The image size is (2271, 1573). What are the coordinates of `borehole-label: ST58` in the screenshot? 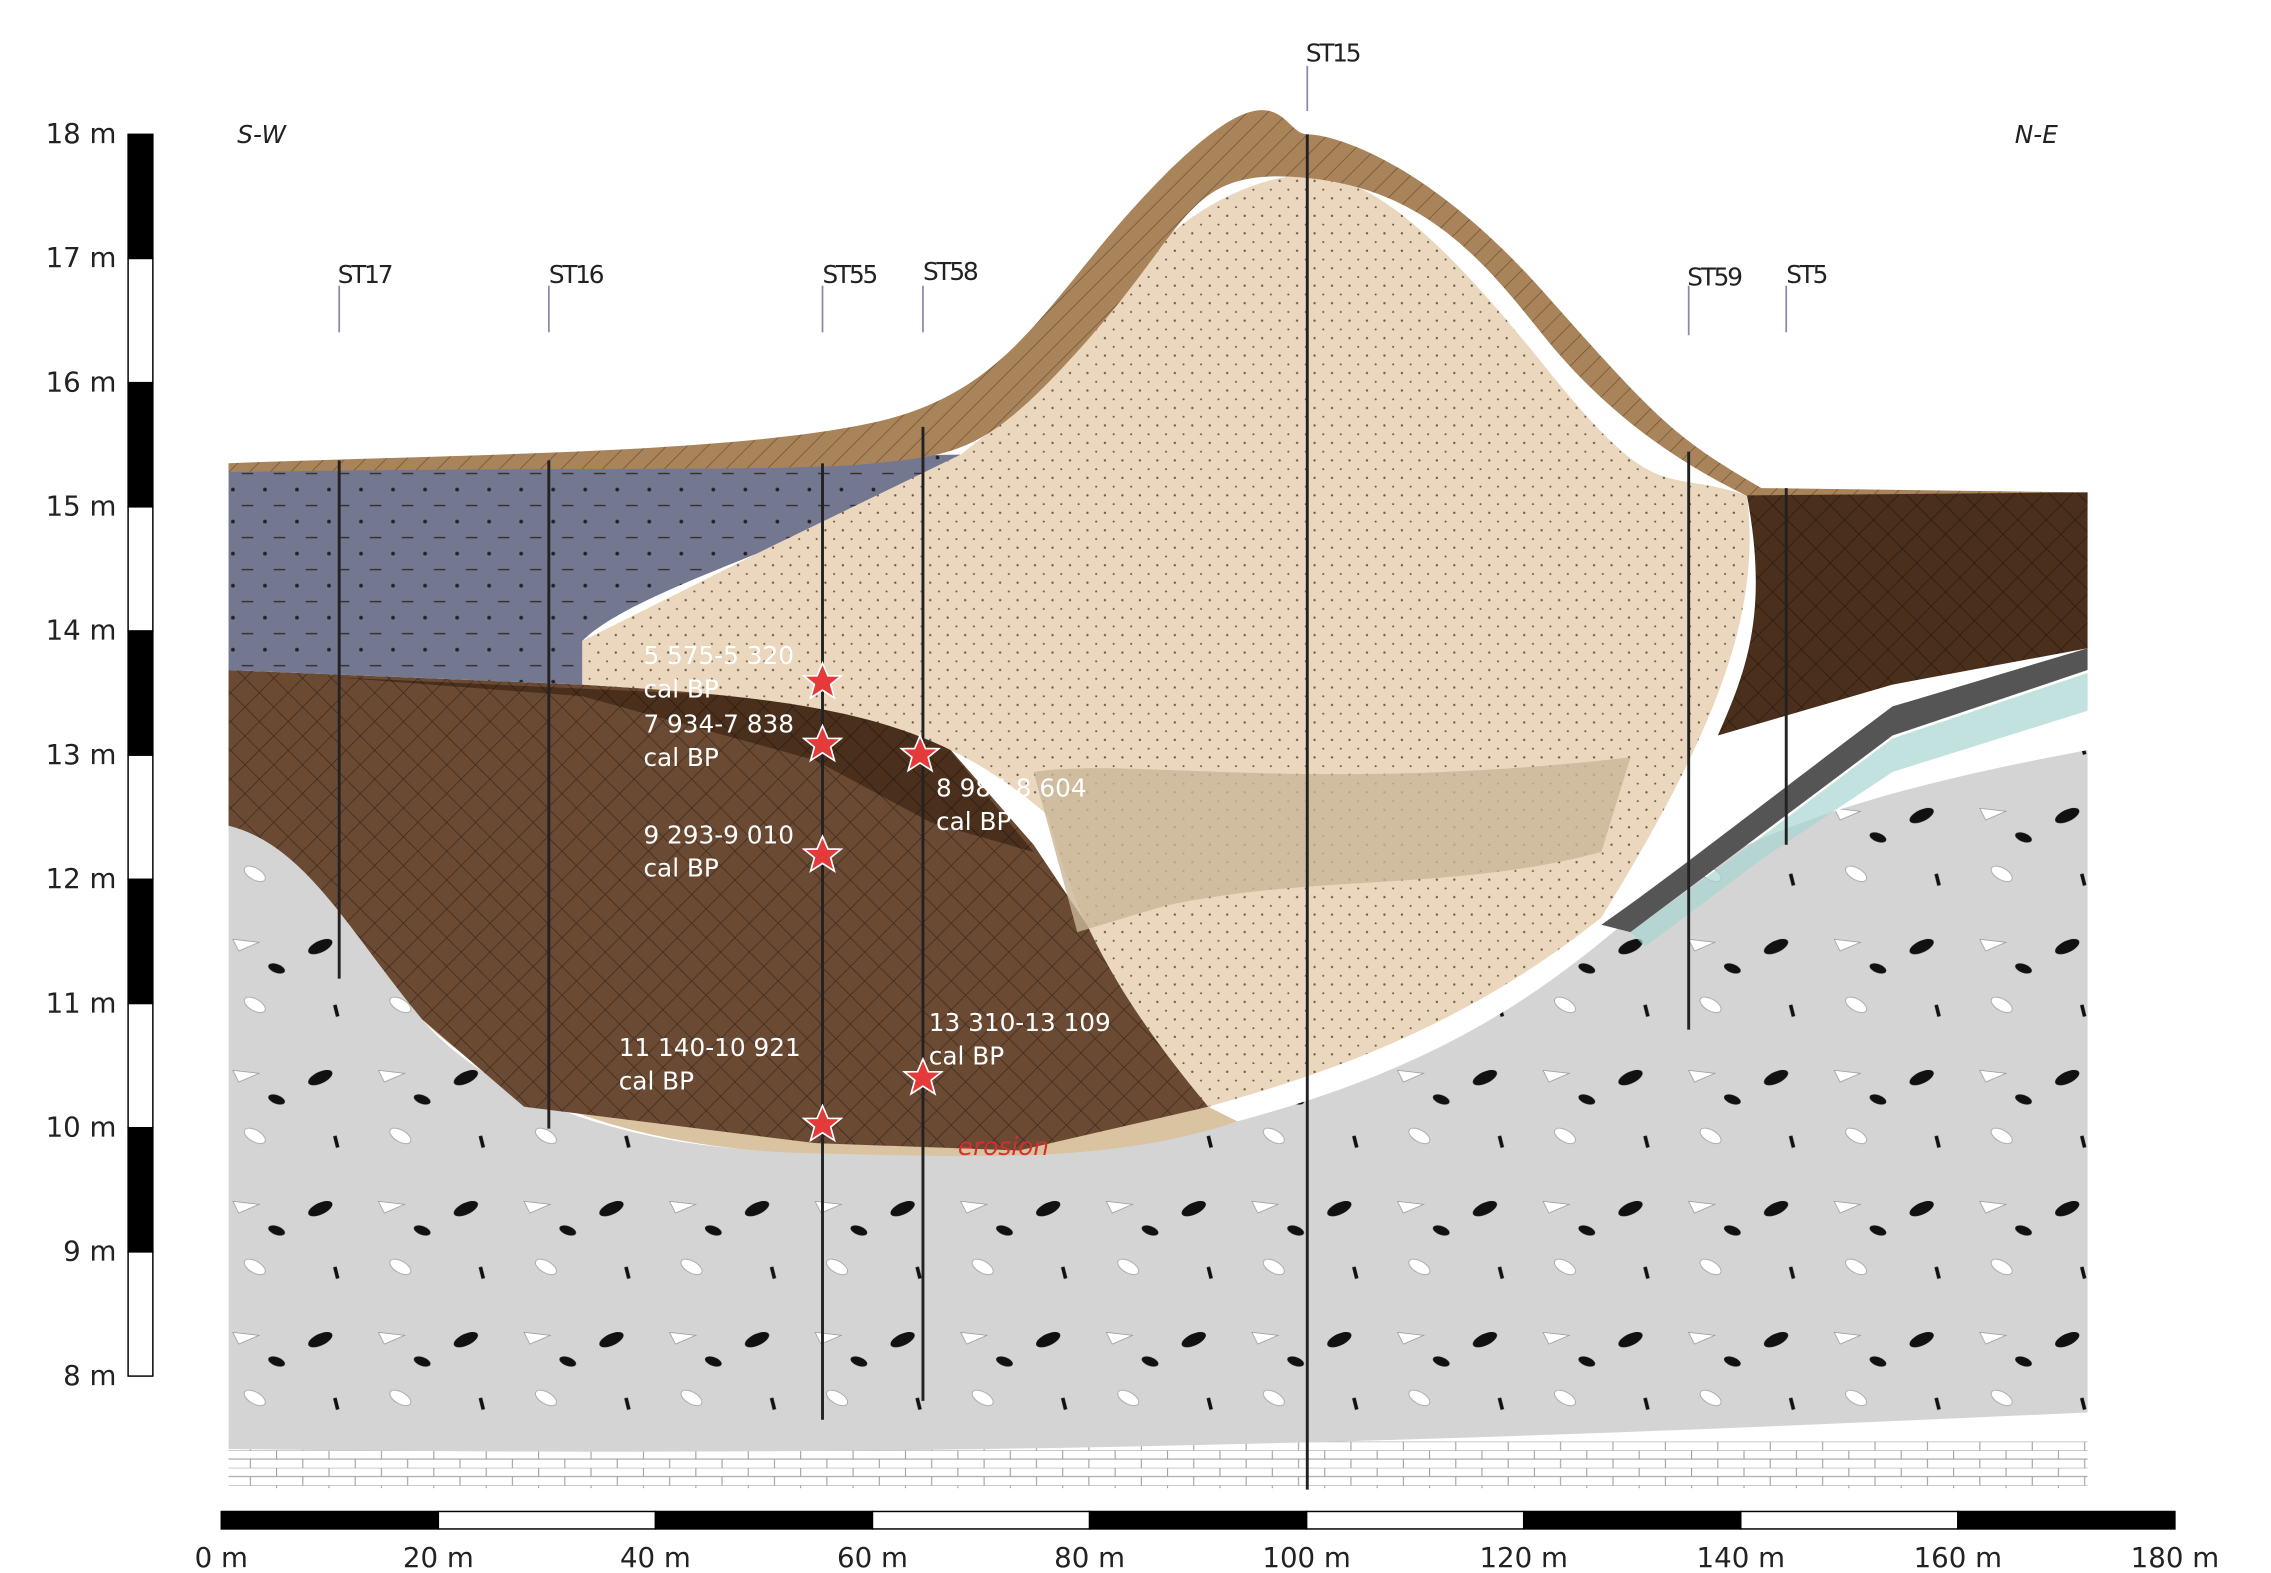 It's located at (950, 271).